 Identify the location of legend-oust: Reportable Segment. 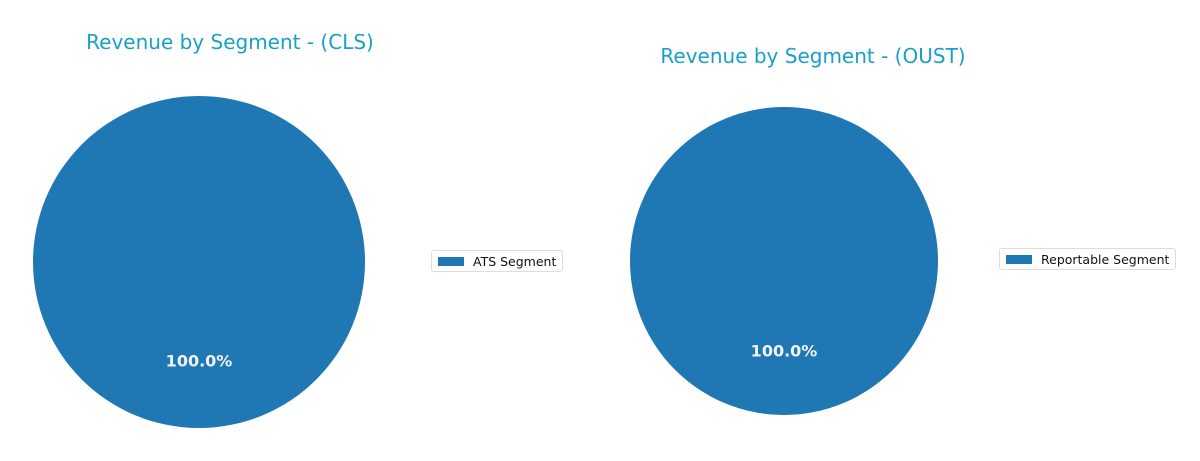
(1088, 259).